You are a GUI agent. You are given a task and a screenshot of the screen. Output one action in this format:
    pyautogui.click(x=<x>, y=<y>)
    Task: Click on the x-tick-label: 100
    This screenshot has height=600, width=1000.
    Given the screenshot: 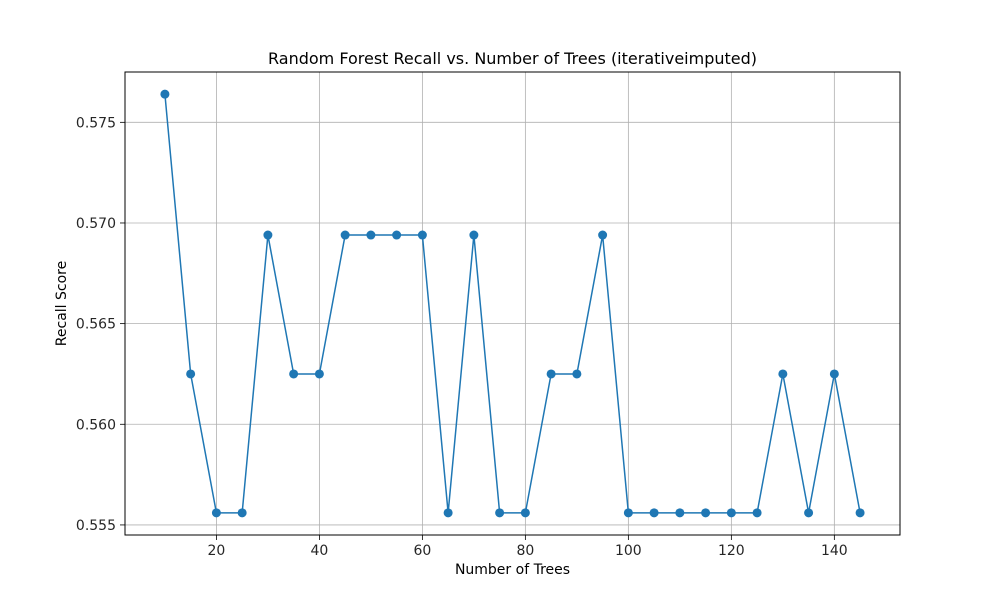 What is the action you would take?
    pyautogui.click(x=628, y=551)
    